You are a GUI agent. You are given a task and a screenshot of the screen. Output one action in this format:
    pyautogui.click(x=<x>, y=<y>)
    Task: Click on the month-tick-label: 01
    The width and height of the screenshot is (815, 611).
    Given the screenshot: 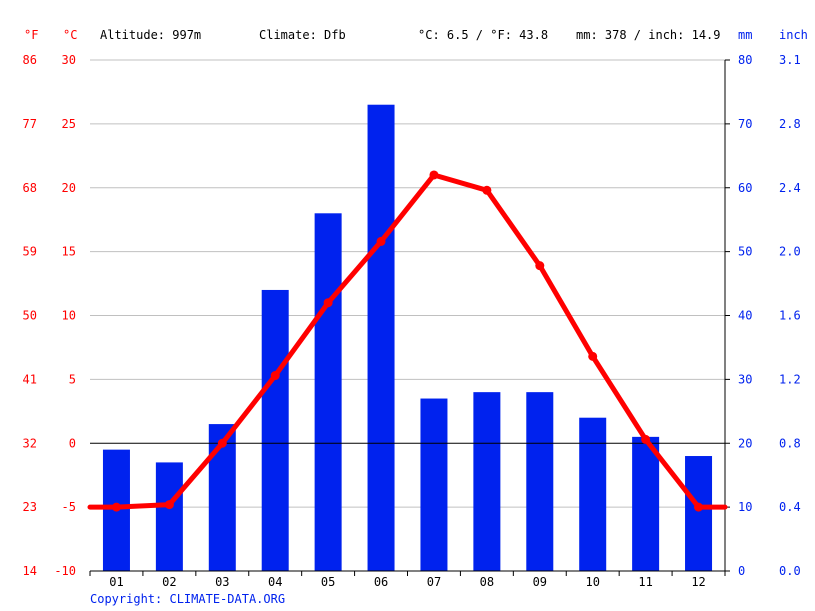 What is the action you would take?
    pyautogui.click(x=116, y=582)
    